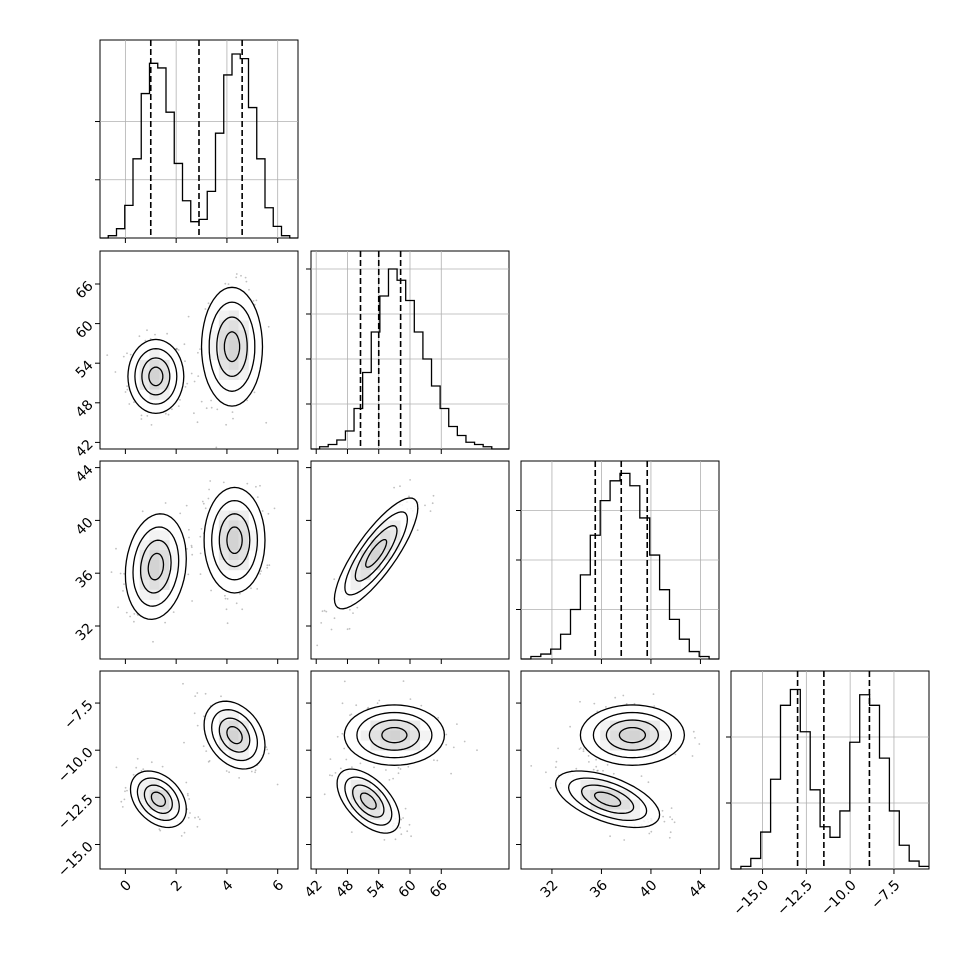 The width and height of the screenshot is (970, 970). Describe the element at coordinates (85, 632) in the screenshot. I see `y-tick-label: 32` at that location.